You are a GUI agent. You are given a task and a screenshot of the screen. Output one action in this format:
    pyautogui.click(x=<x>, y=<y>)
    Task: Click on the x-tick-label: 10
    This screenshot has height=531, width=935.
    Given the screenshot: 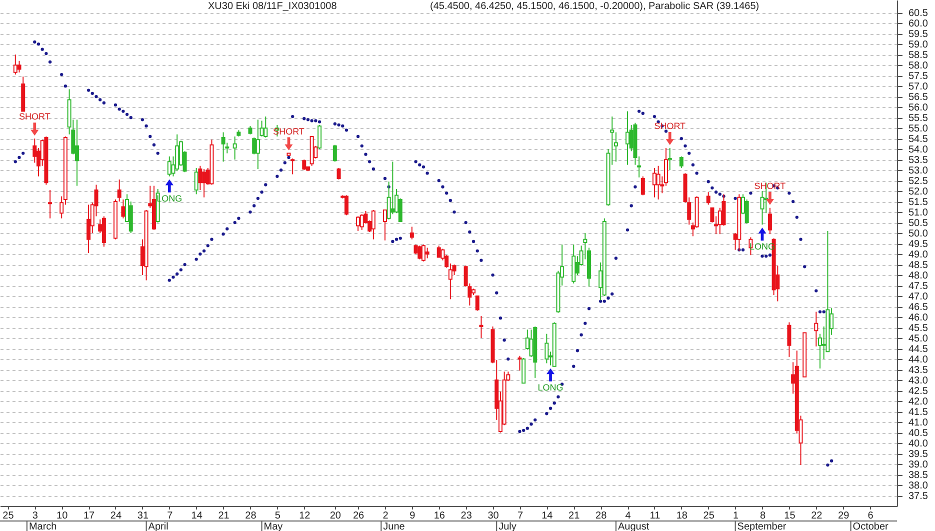 What is the action you would take?
    pyautogui.click(x=62, y=516)
    